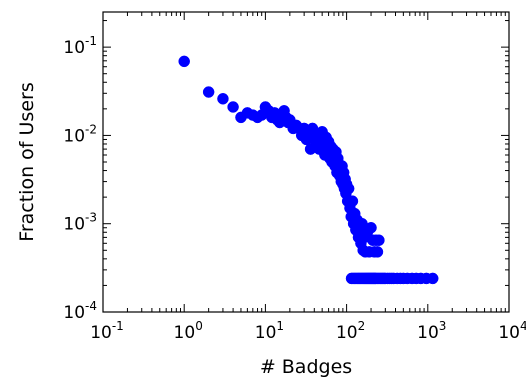 The image size is (526, 381). What do you see at coordinates (80, 311) in the screenshot?
I see `y-tick-label: 10⁻⁴` at bounding box center [80, 311].